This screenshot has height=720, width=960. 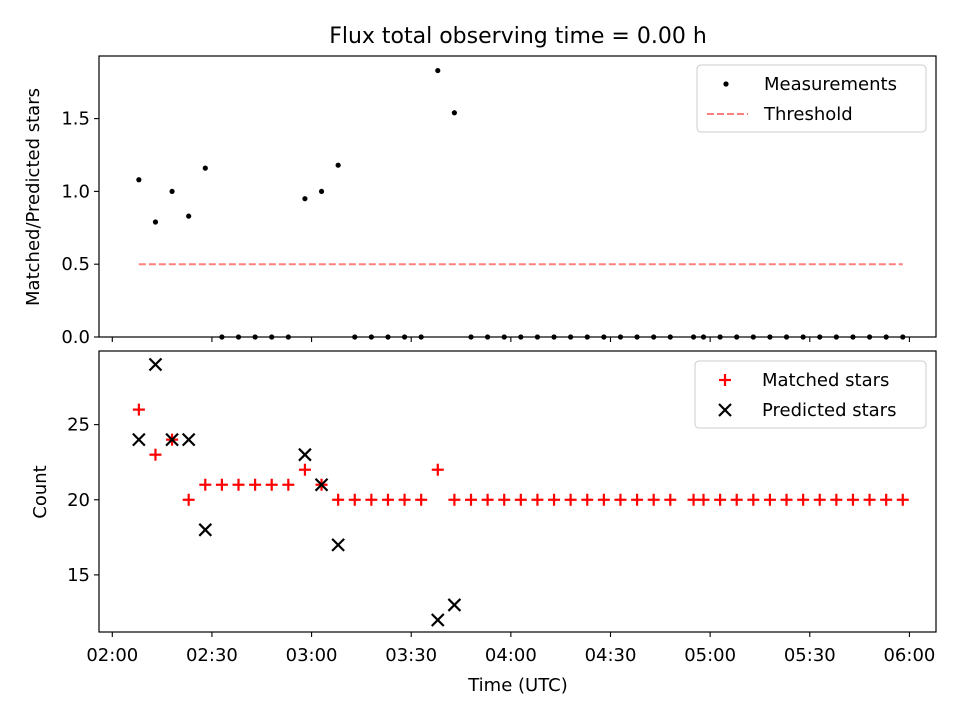 What do you see at coordinates (78, 500) in the screenshot?
I see `bottom-y-tick-label: 20` at bounding box center [78, 500].